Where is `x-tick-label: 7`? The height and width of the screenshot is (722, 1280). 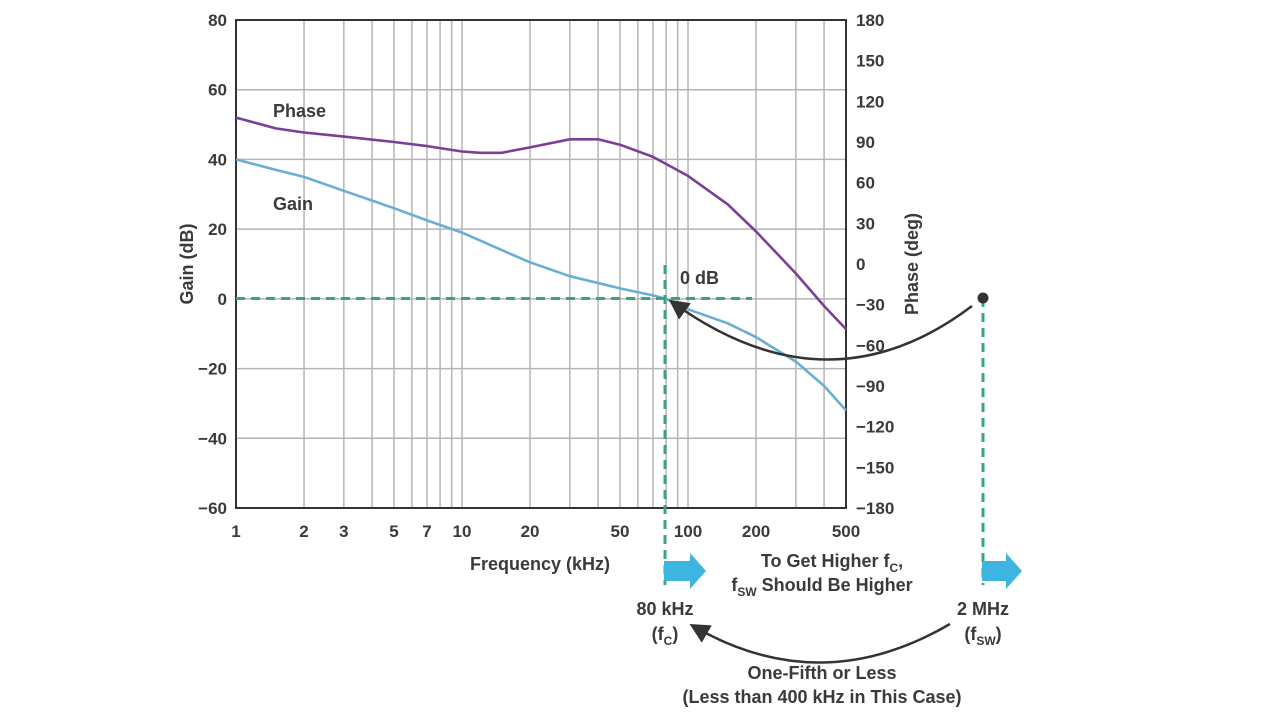 x-tick-label: 7 is located at coordinates (426, 531).